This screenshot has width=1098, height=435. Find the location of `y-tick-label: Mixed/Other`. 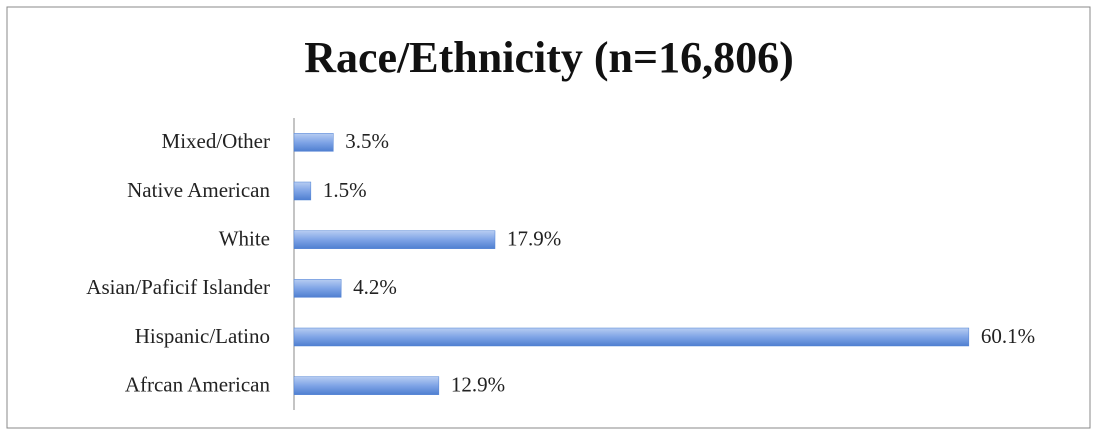

y-tick-label: Mixed/Other is located at coordinates (216, 141).